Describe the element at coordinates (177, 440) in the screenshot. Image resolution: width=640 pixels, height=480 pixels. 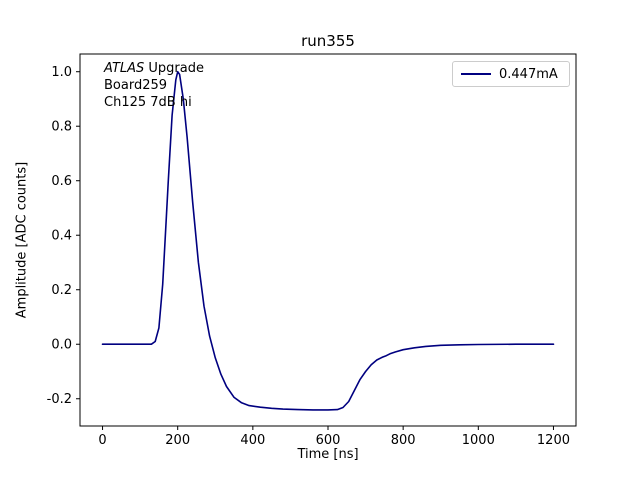
I see `svg-text: 200` at that location.